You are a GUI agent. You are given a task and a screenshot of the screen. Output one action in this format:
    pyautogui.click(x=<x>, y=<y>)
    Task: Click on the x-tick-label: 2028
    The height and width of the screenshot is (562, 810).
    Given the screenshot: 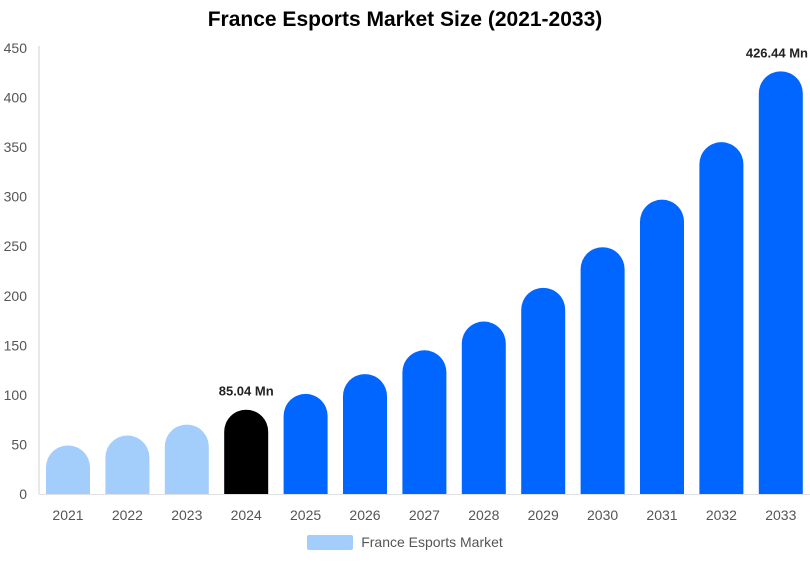 What is the action you would take?
    pyautogui.click(x=483, y=515)
    